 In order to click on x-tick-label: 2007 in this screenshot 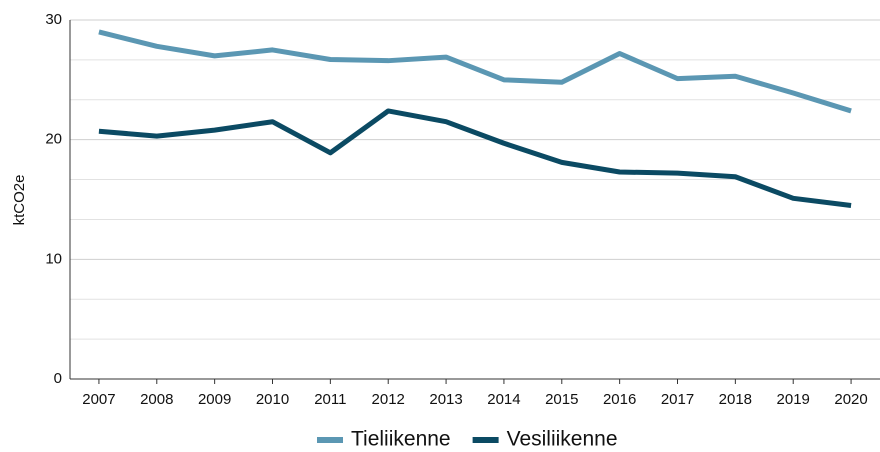, I will do `click(98, 399)`.